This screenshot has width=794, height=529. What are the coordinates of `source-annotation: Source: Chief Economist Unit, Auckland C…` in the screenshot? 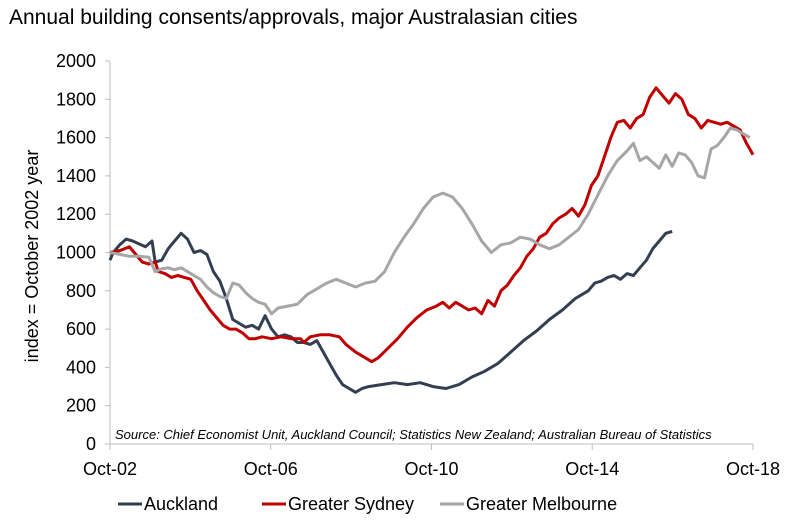 It's located at (413, 434).